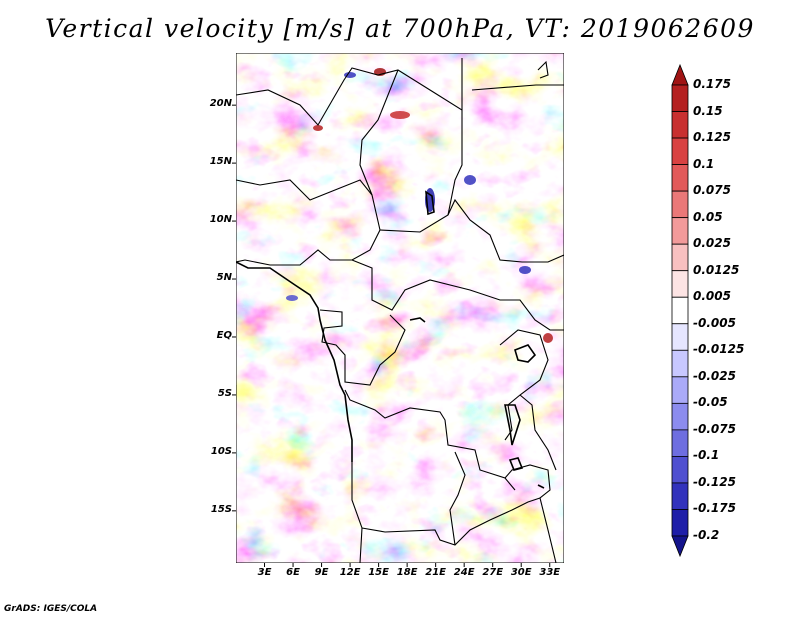 This screenshot has height=618, width=800. What do you see at coordinates (714, 375) in the screenshot?
I see `colorbar-label: -0.025` at bounding box center [714, 375].